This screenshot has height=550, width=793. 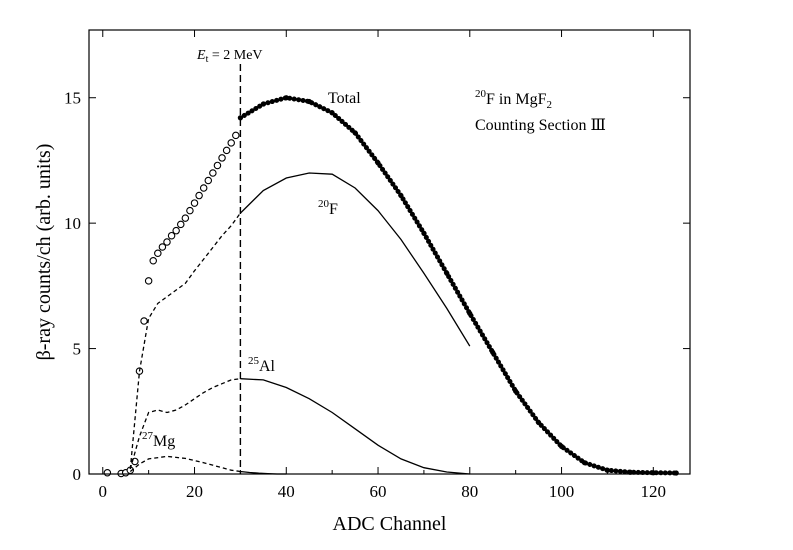 I want to click on series-7-line, so click(x=185, y=464).